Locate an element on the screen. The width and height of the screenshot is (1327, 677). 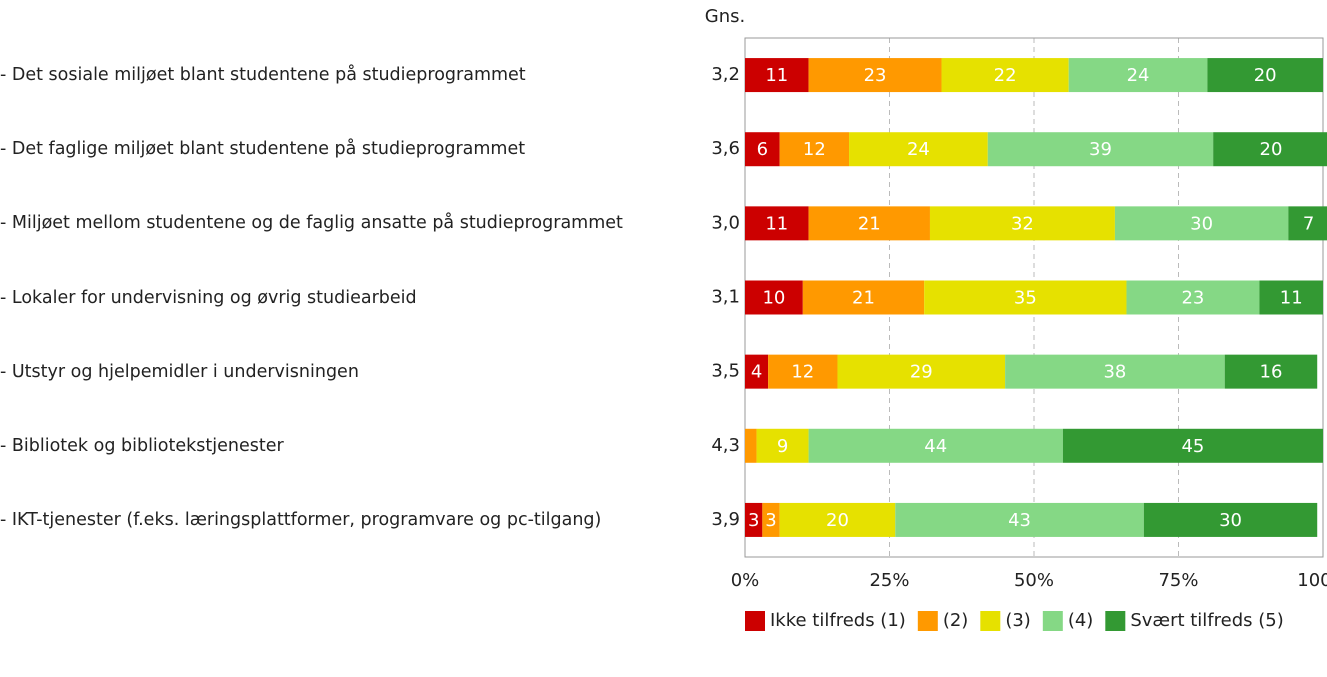
x-tick-label: 50% is located at coordinates (1034, 580).